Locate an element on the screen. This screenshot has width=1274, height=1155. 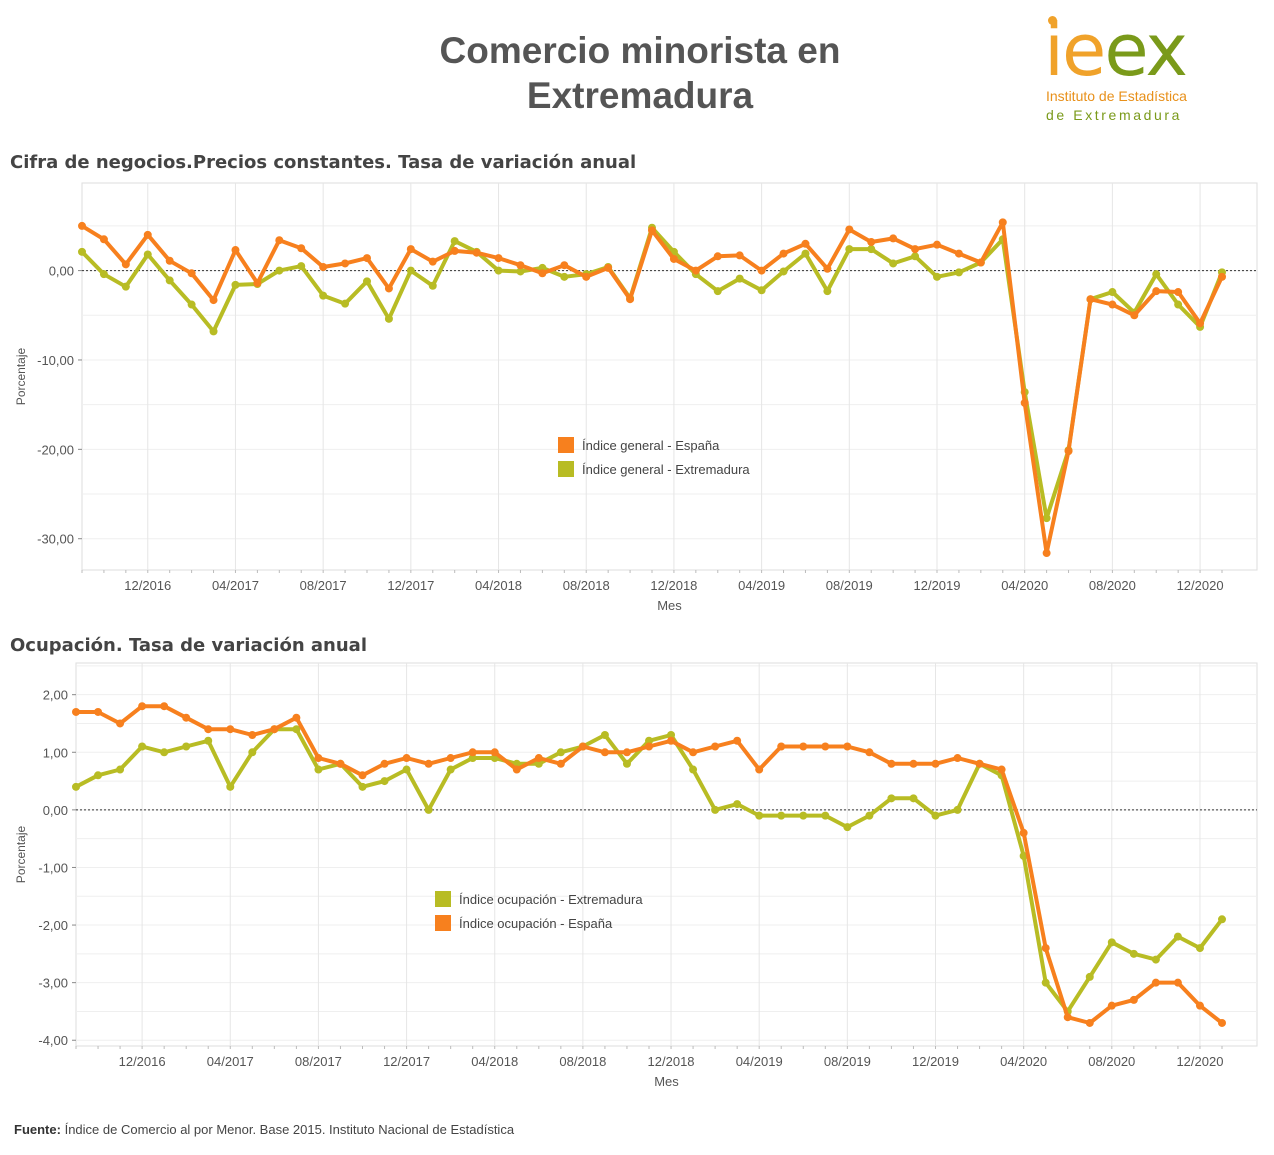
y-axis-label: Porcentaje is located at coordinates (21, 854).